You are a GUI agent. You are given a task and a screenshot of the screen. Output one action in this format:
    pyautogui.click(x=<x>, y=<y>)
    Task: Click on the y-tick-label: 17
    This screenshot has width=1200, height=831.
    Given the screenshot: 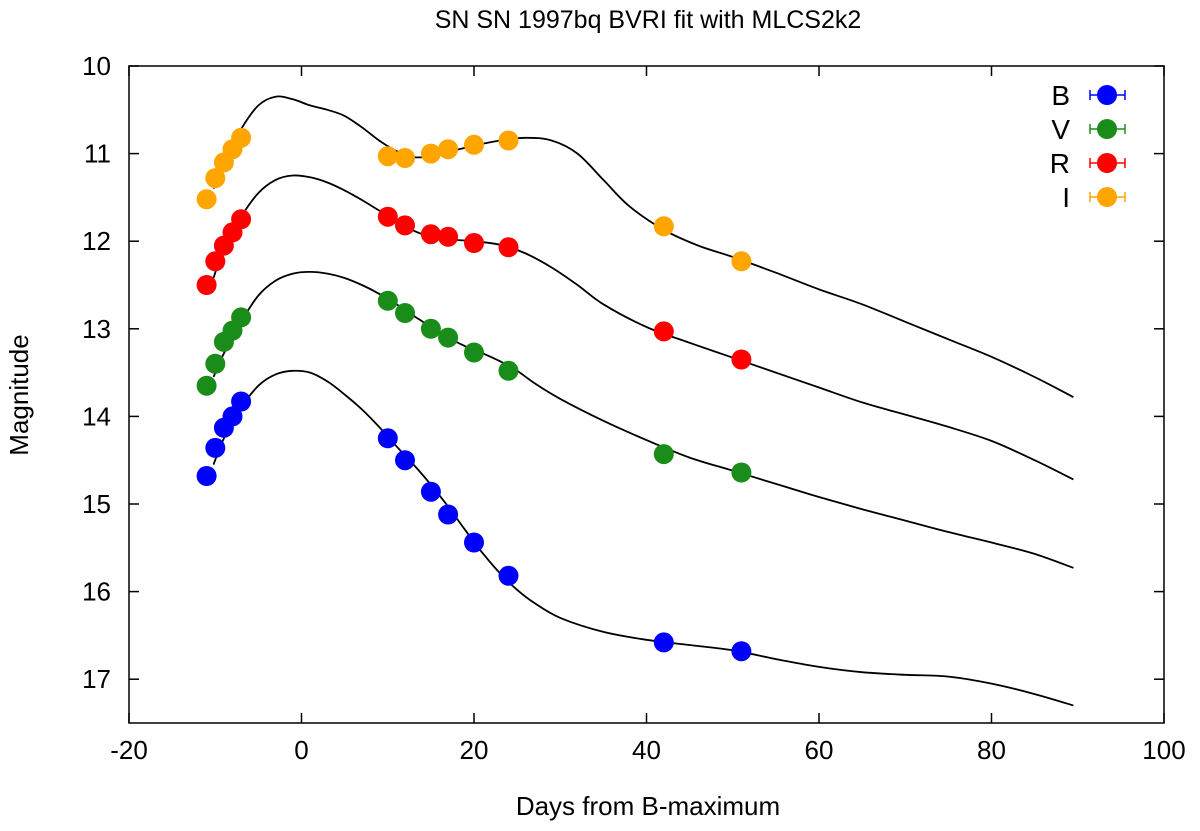 What is the action you would take?
    pyautogui.click(x=96, y=679)
    